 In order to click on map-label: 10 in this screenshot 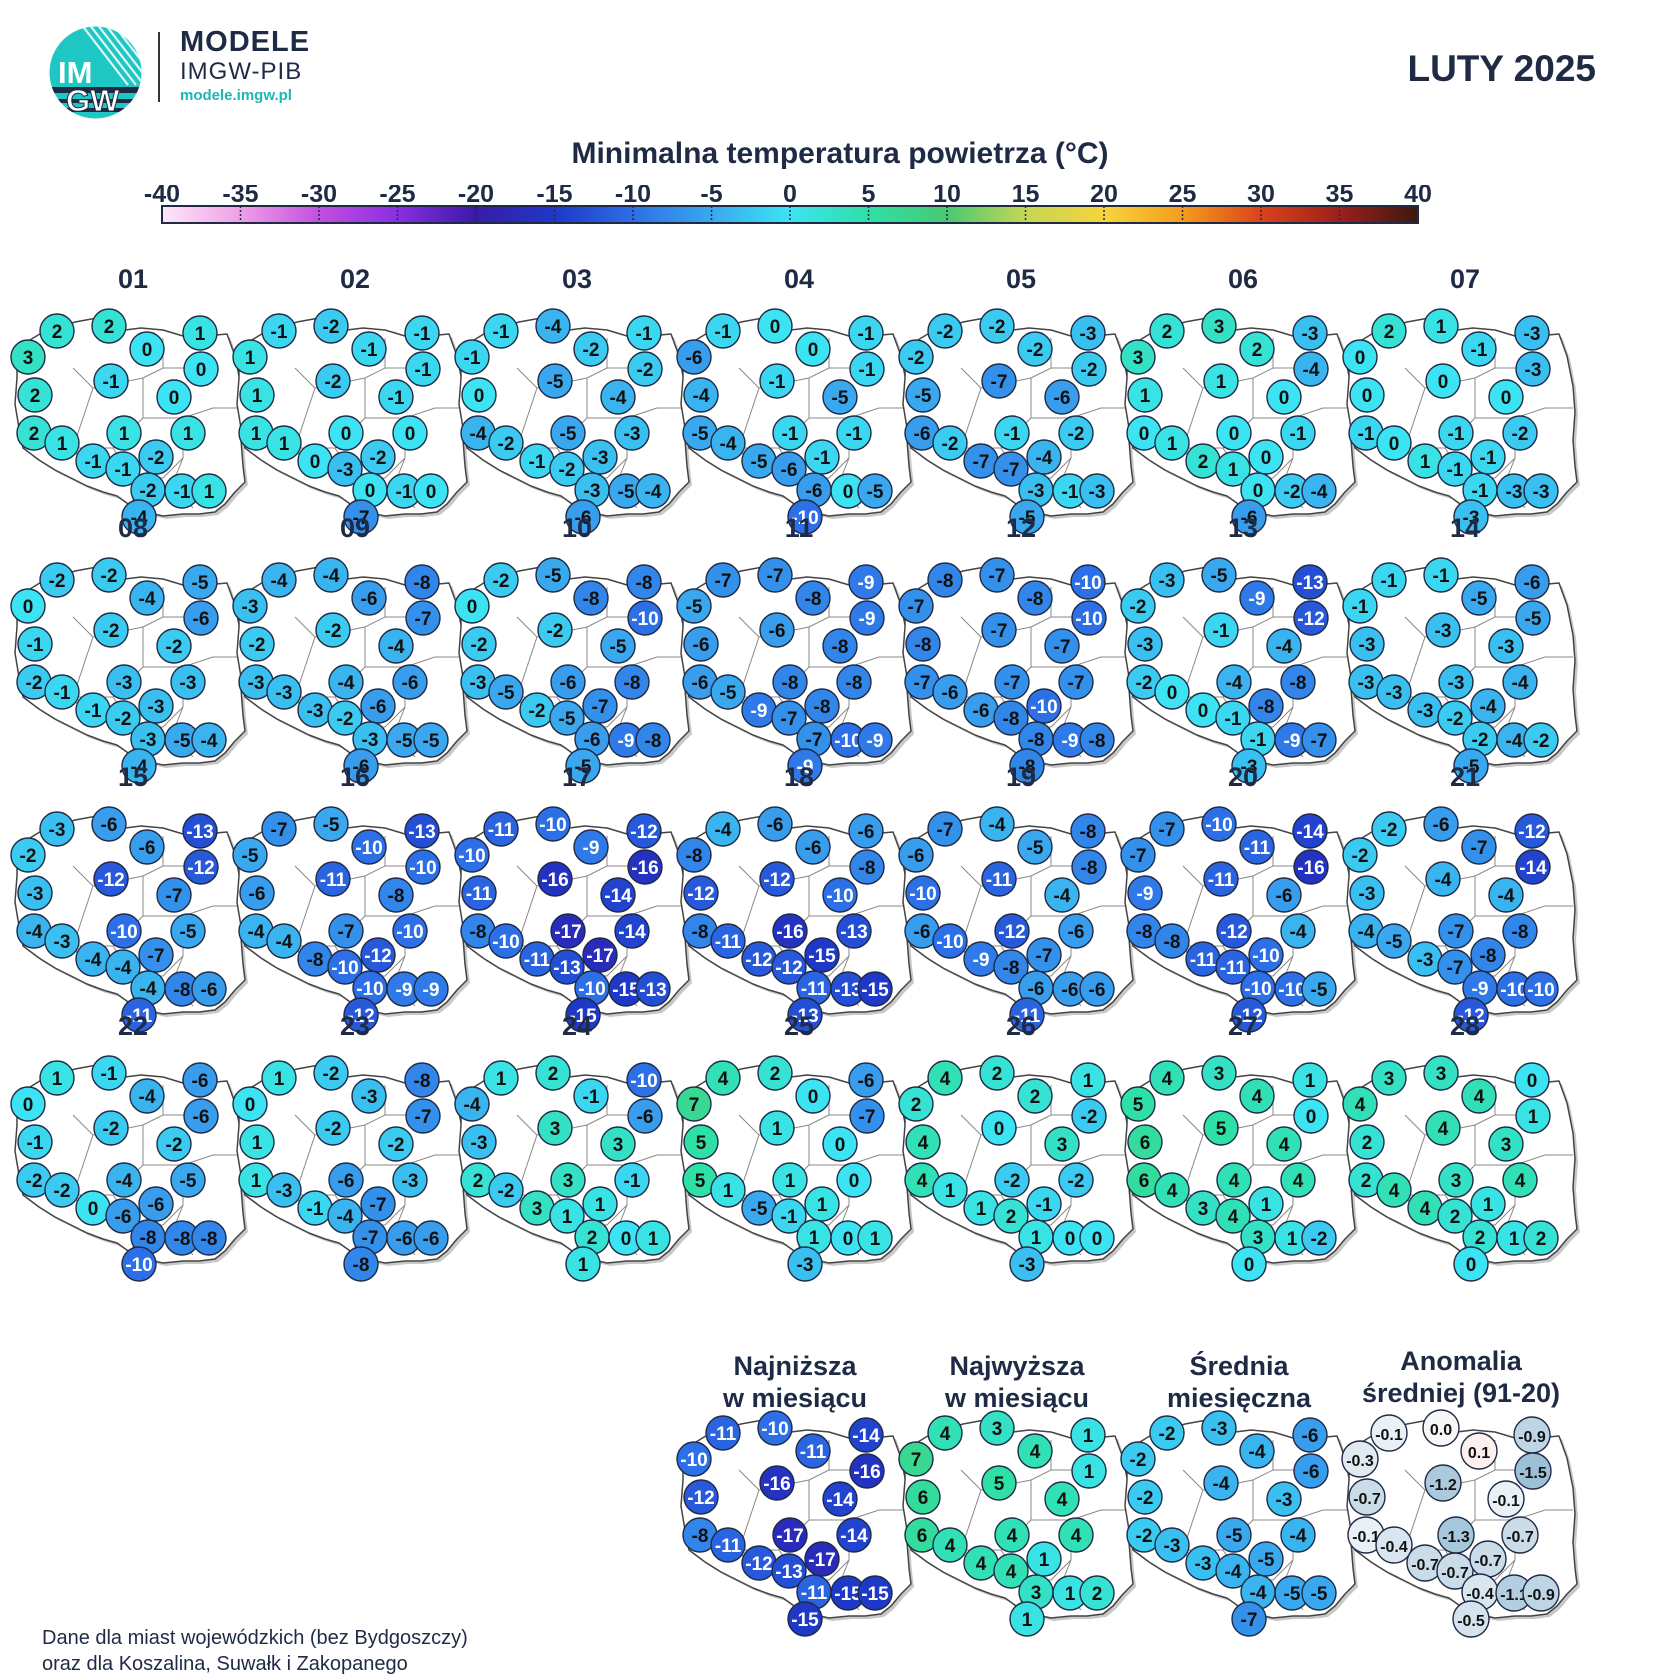, I will do `click(577, 528)`.